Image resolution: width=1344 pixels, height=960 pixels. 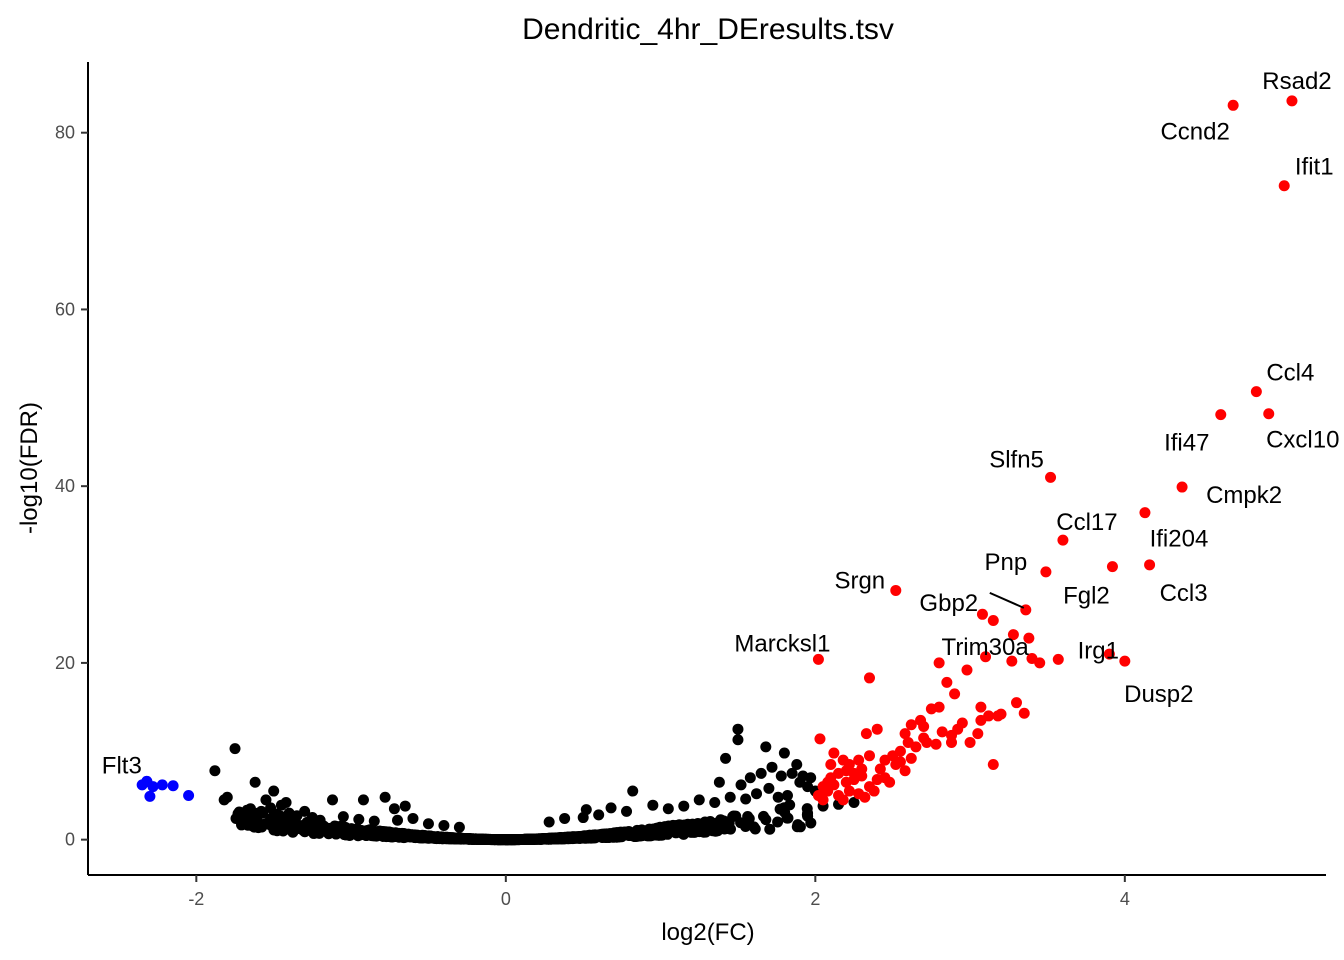 I want to click on chart-title: Dendritic_4hr_DEresults.tsv, so click(x=708, y=29).